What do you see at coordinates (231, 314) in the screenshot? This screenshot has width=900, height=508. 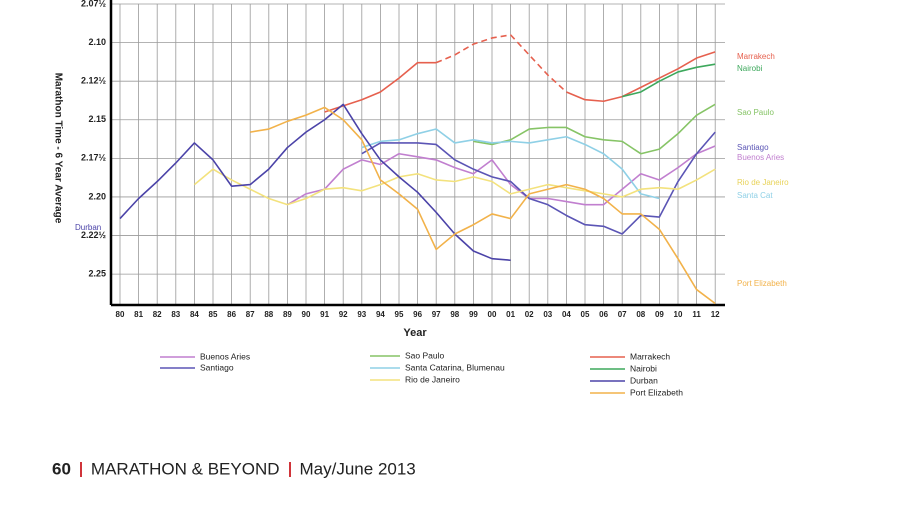 I see `x-tick-label: 86` at bounding box center [231, 314].